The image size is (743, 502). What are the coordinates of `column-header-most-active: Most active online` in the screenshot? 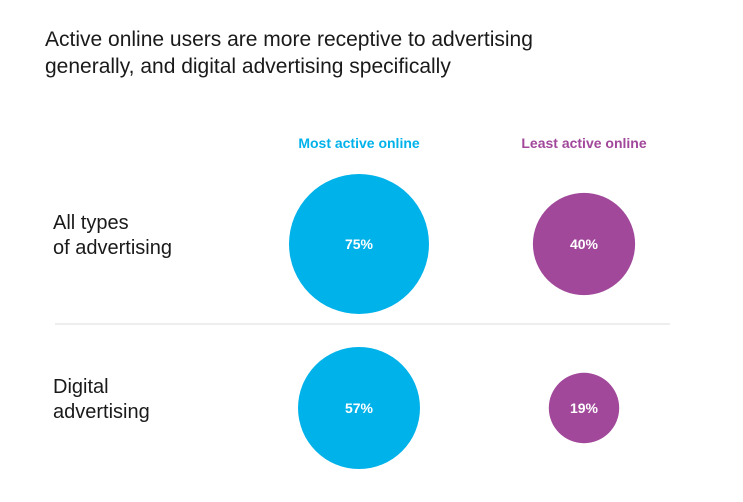 It's located at (359, 143).